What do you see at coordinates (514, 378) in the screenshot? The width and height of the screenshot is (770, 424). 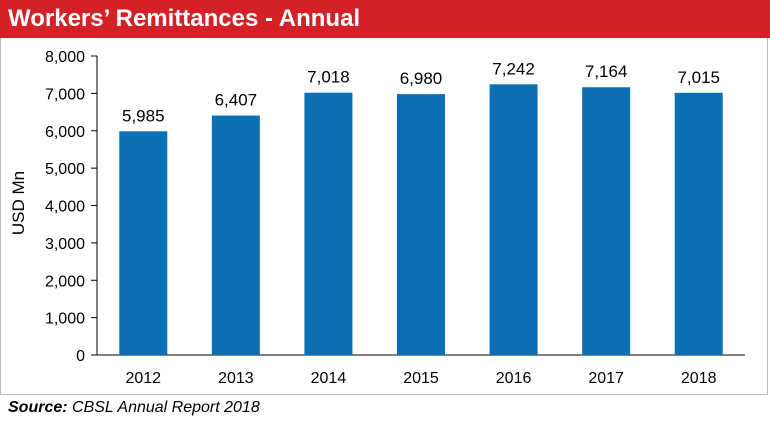 I see `x-tick-label: 2016` at bounding box center [514, 378].